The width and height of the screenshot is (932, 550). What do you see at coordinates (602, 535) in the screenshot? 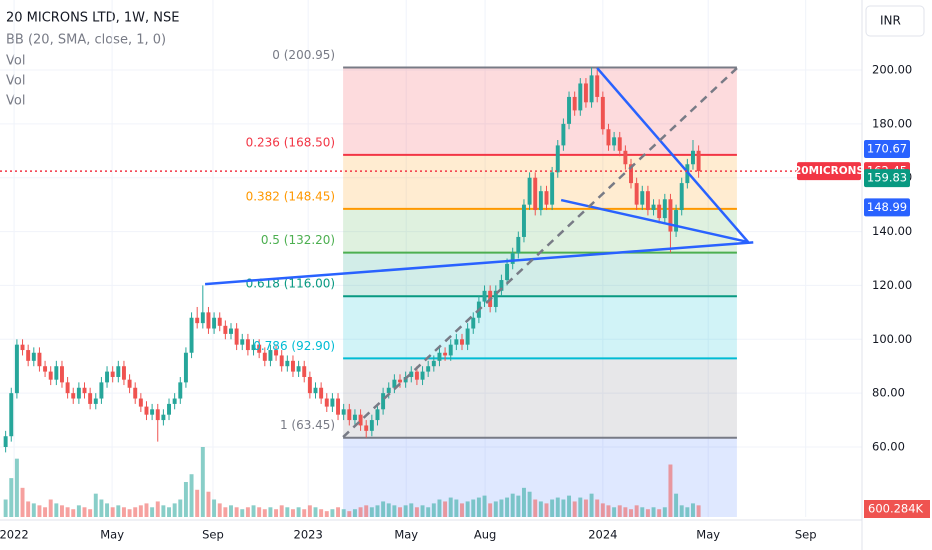
I see `x-tick-label: 2024` at bounding box center [602, 535].